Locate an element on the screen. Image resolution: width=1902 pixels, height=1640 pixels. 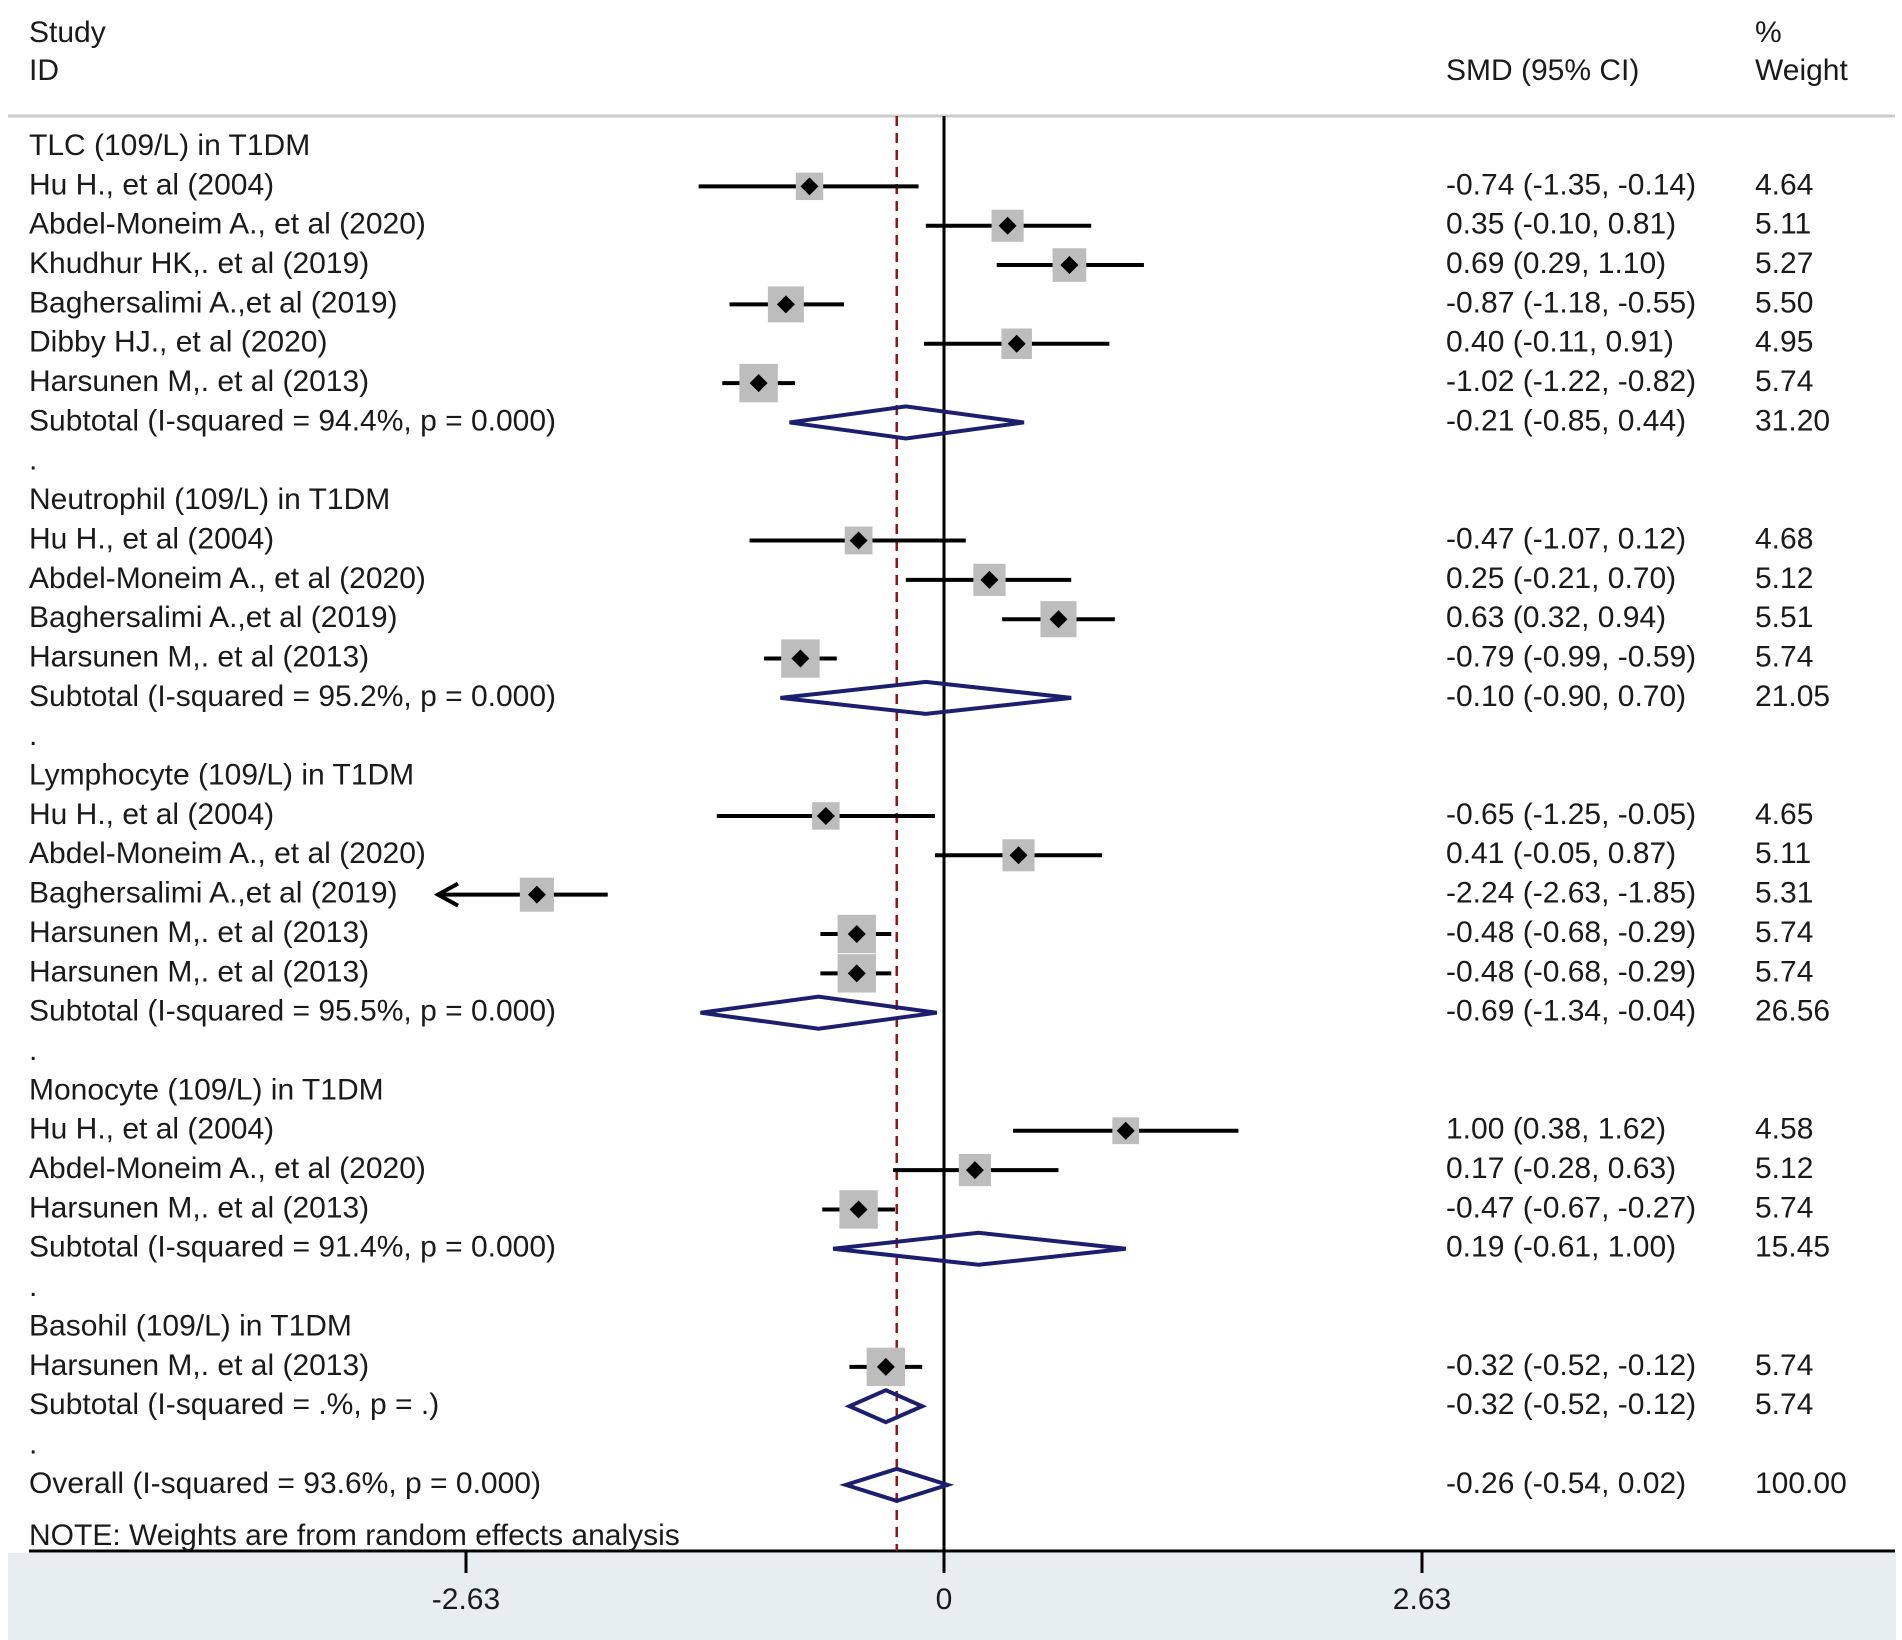
study-ci-value: -0.32 (-0.52, -0.12) is located at coordinates (1571, 1365).